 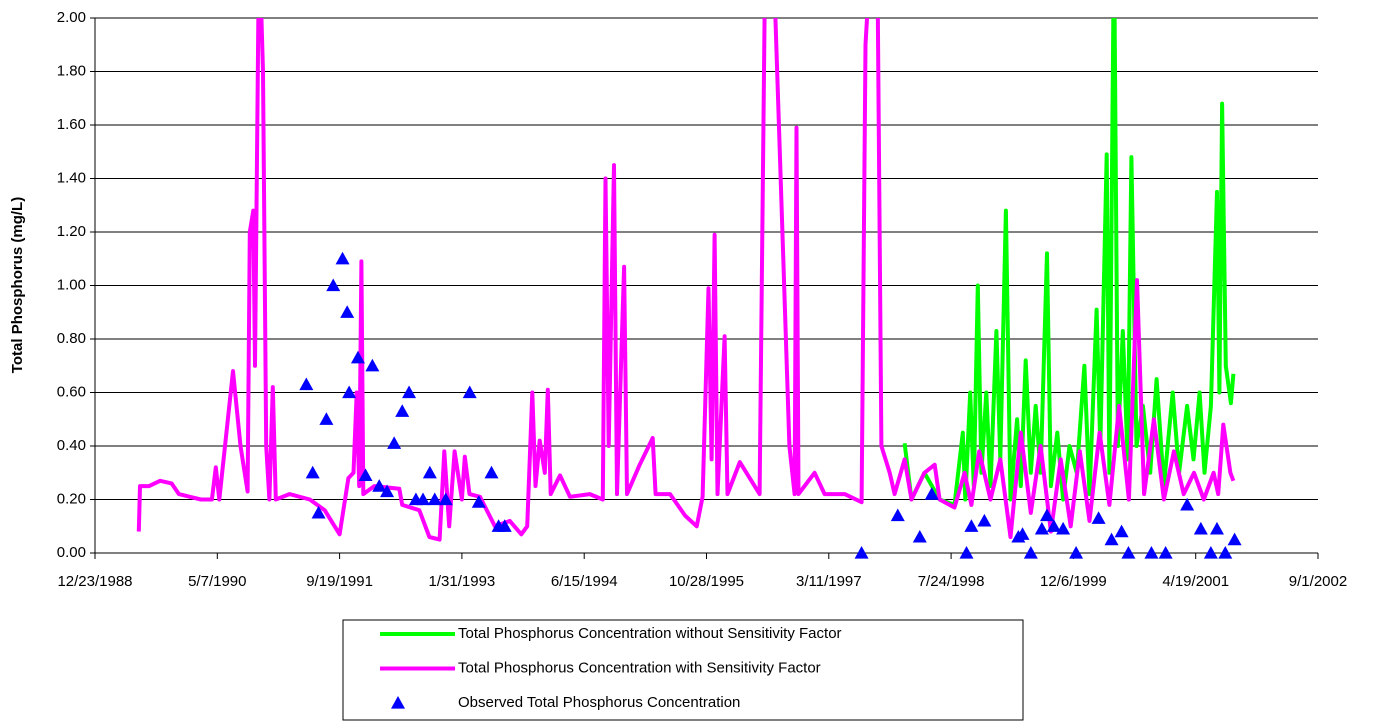 What do you see at coordinates (462, 581) in the screenshot?
I see `x-tick-label: 1/31/1993` at bounding box center [462, 581].